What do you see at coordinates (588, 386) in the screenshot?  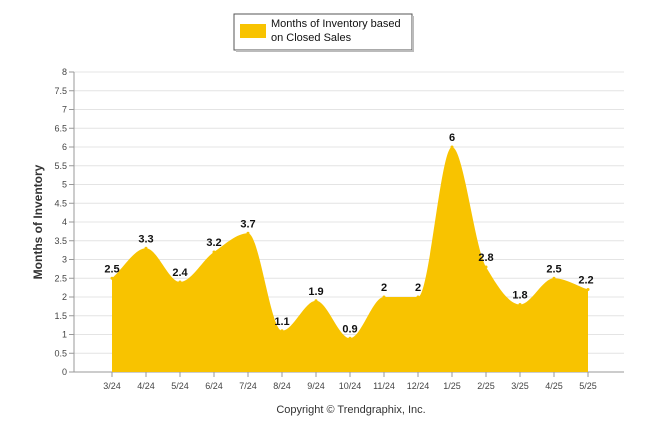 I see `x-tick-label: 5/25` at bounding box center [588, 386].